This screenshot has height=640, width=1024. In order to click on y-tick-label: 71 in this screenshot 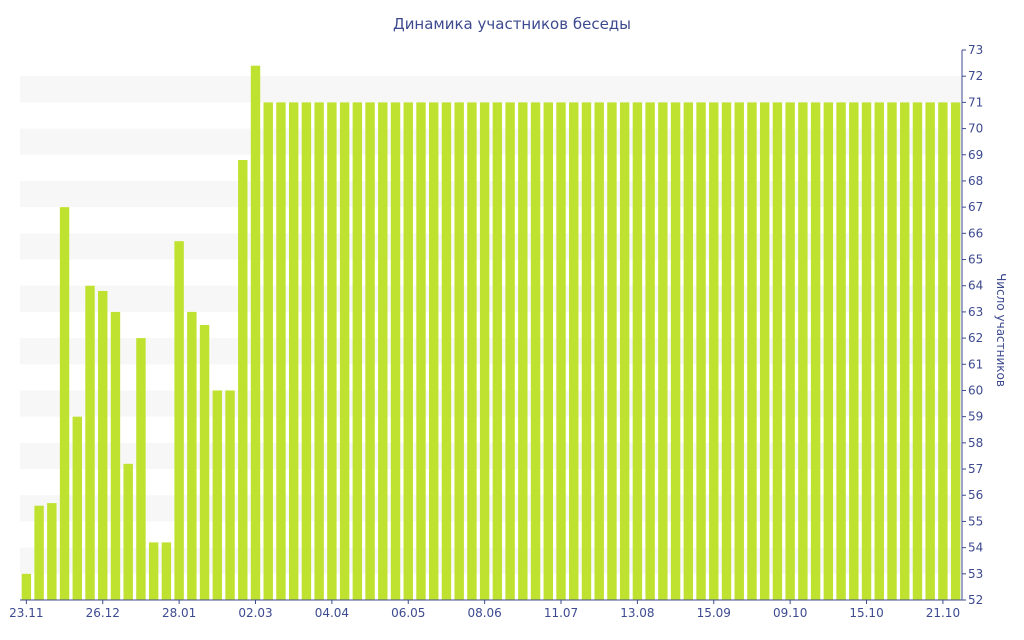, I will do `click(975, 102)`.